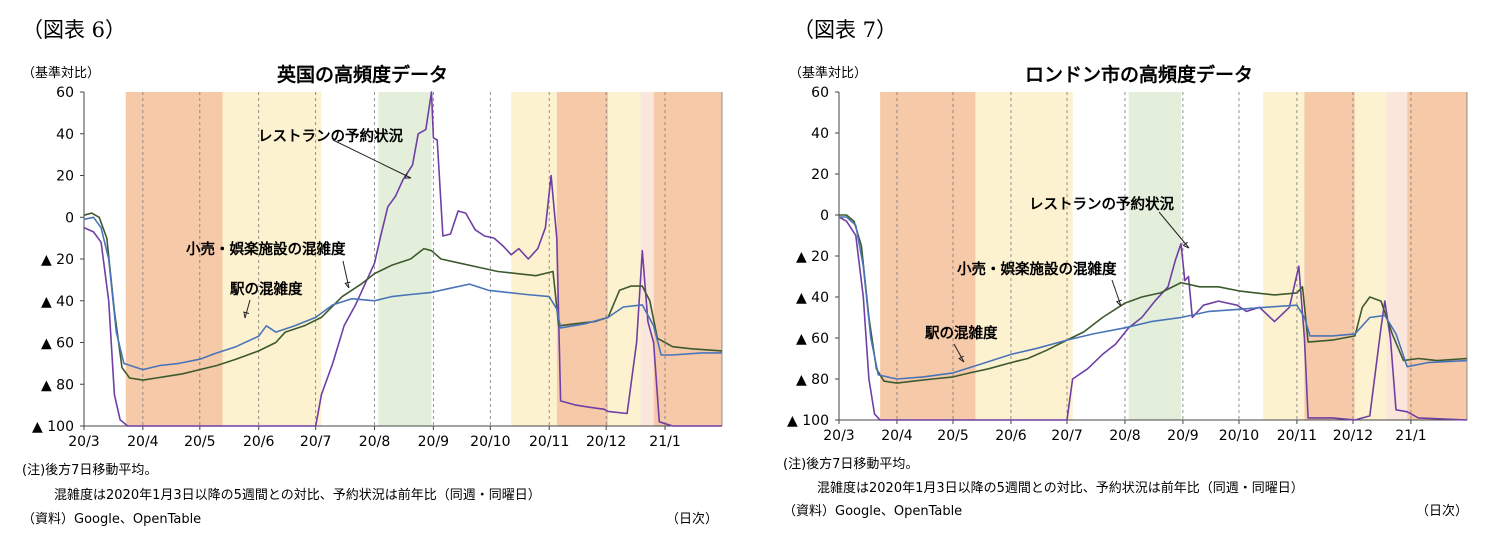  What do you see at coordinates (74, 30) in the screenshot?
I see `figure-label: （図表 6）` at bounding box center [74, 30].